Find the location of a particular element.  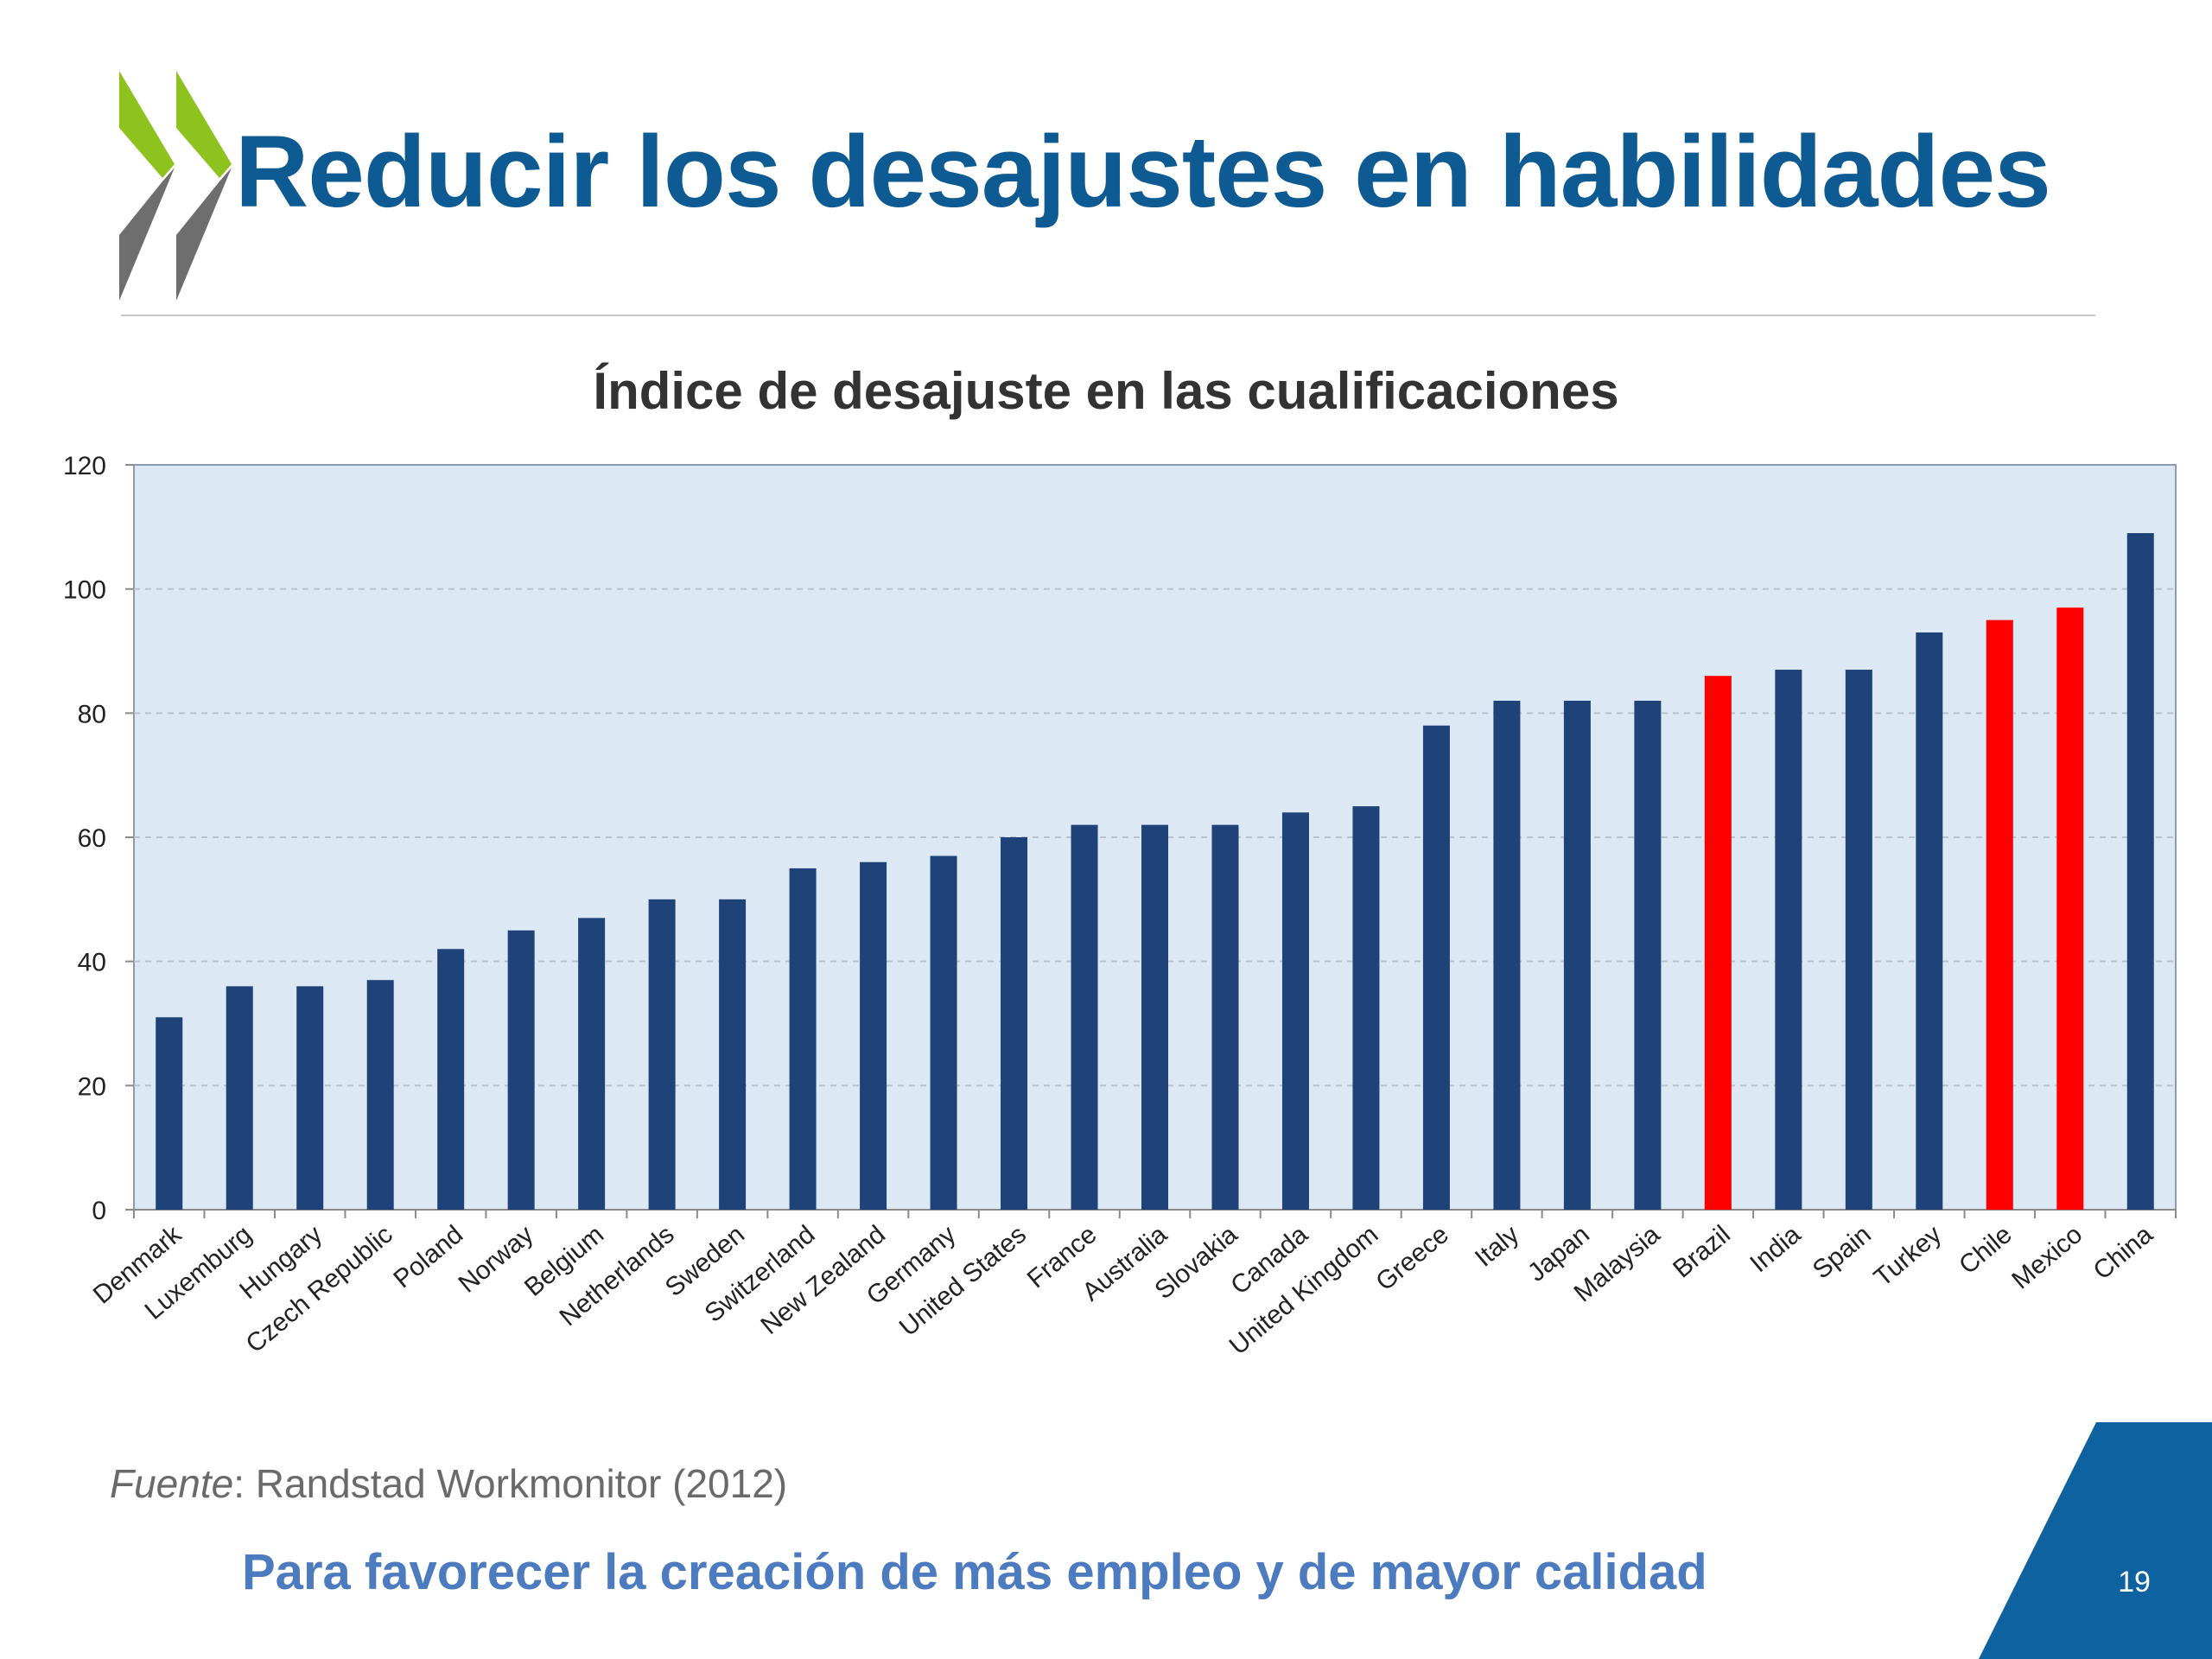

bar-united-kingdom is located at coordinates (1366, 1008).